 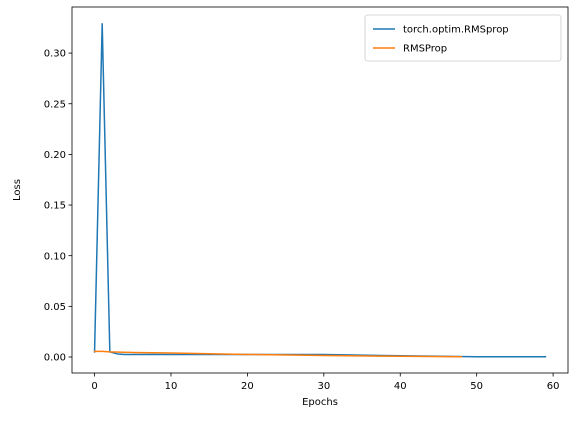 I want to click on y-tick-label: 0.25, so click(x=55, y=104).